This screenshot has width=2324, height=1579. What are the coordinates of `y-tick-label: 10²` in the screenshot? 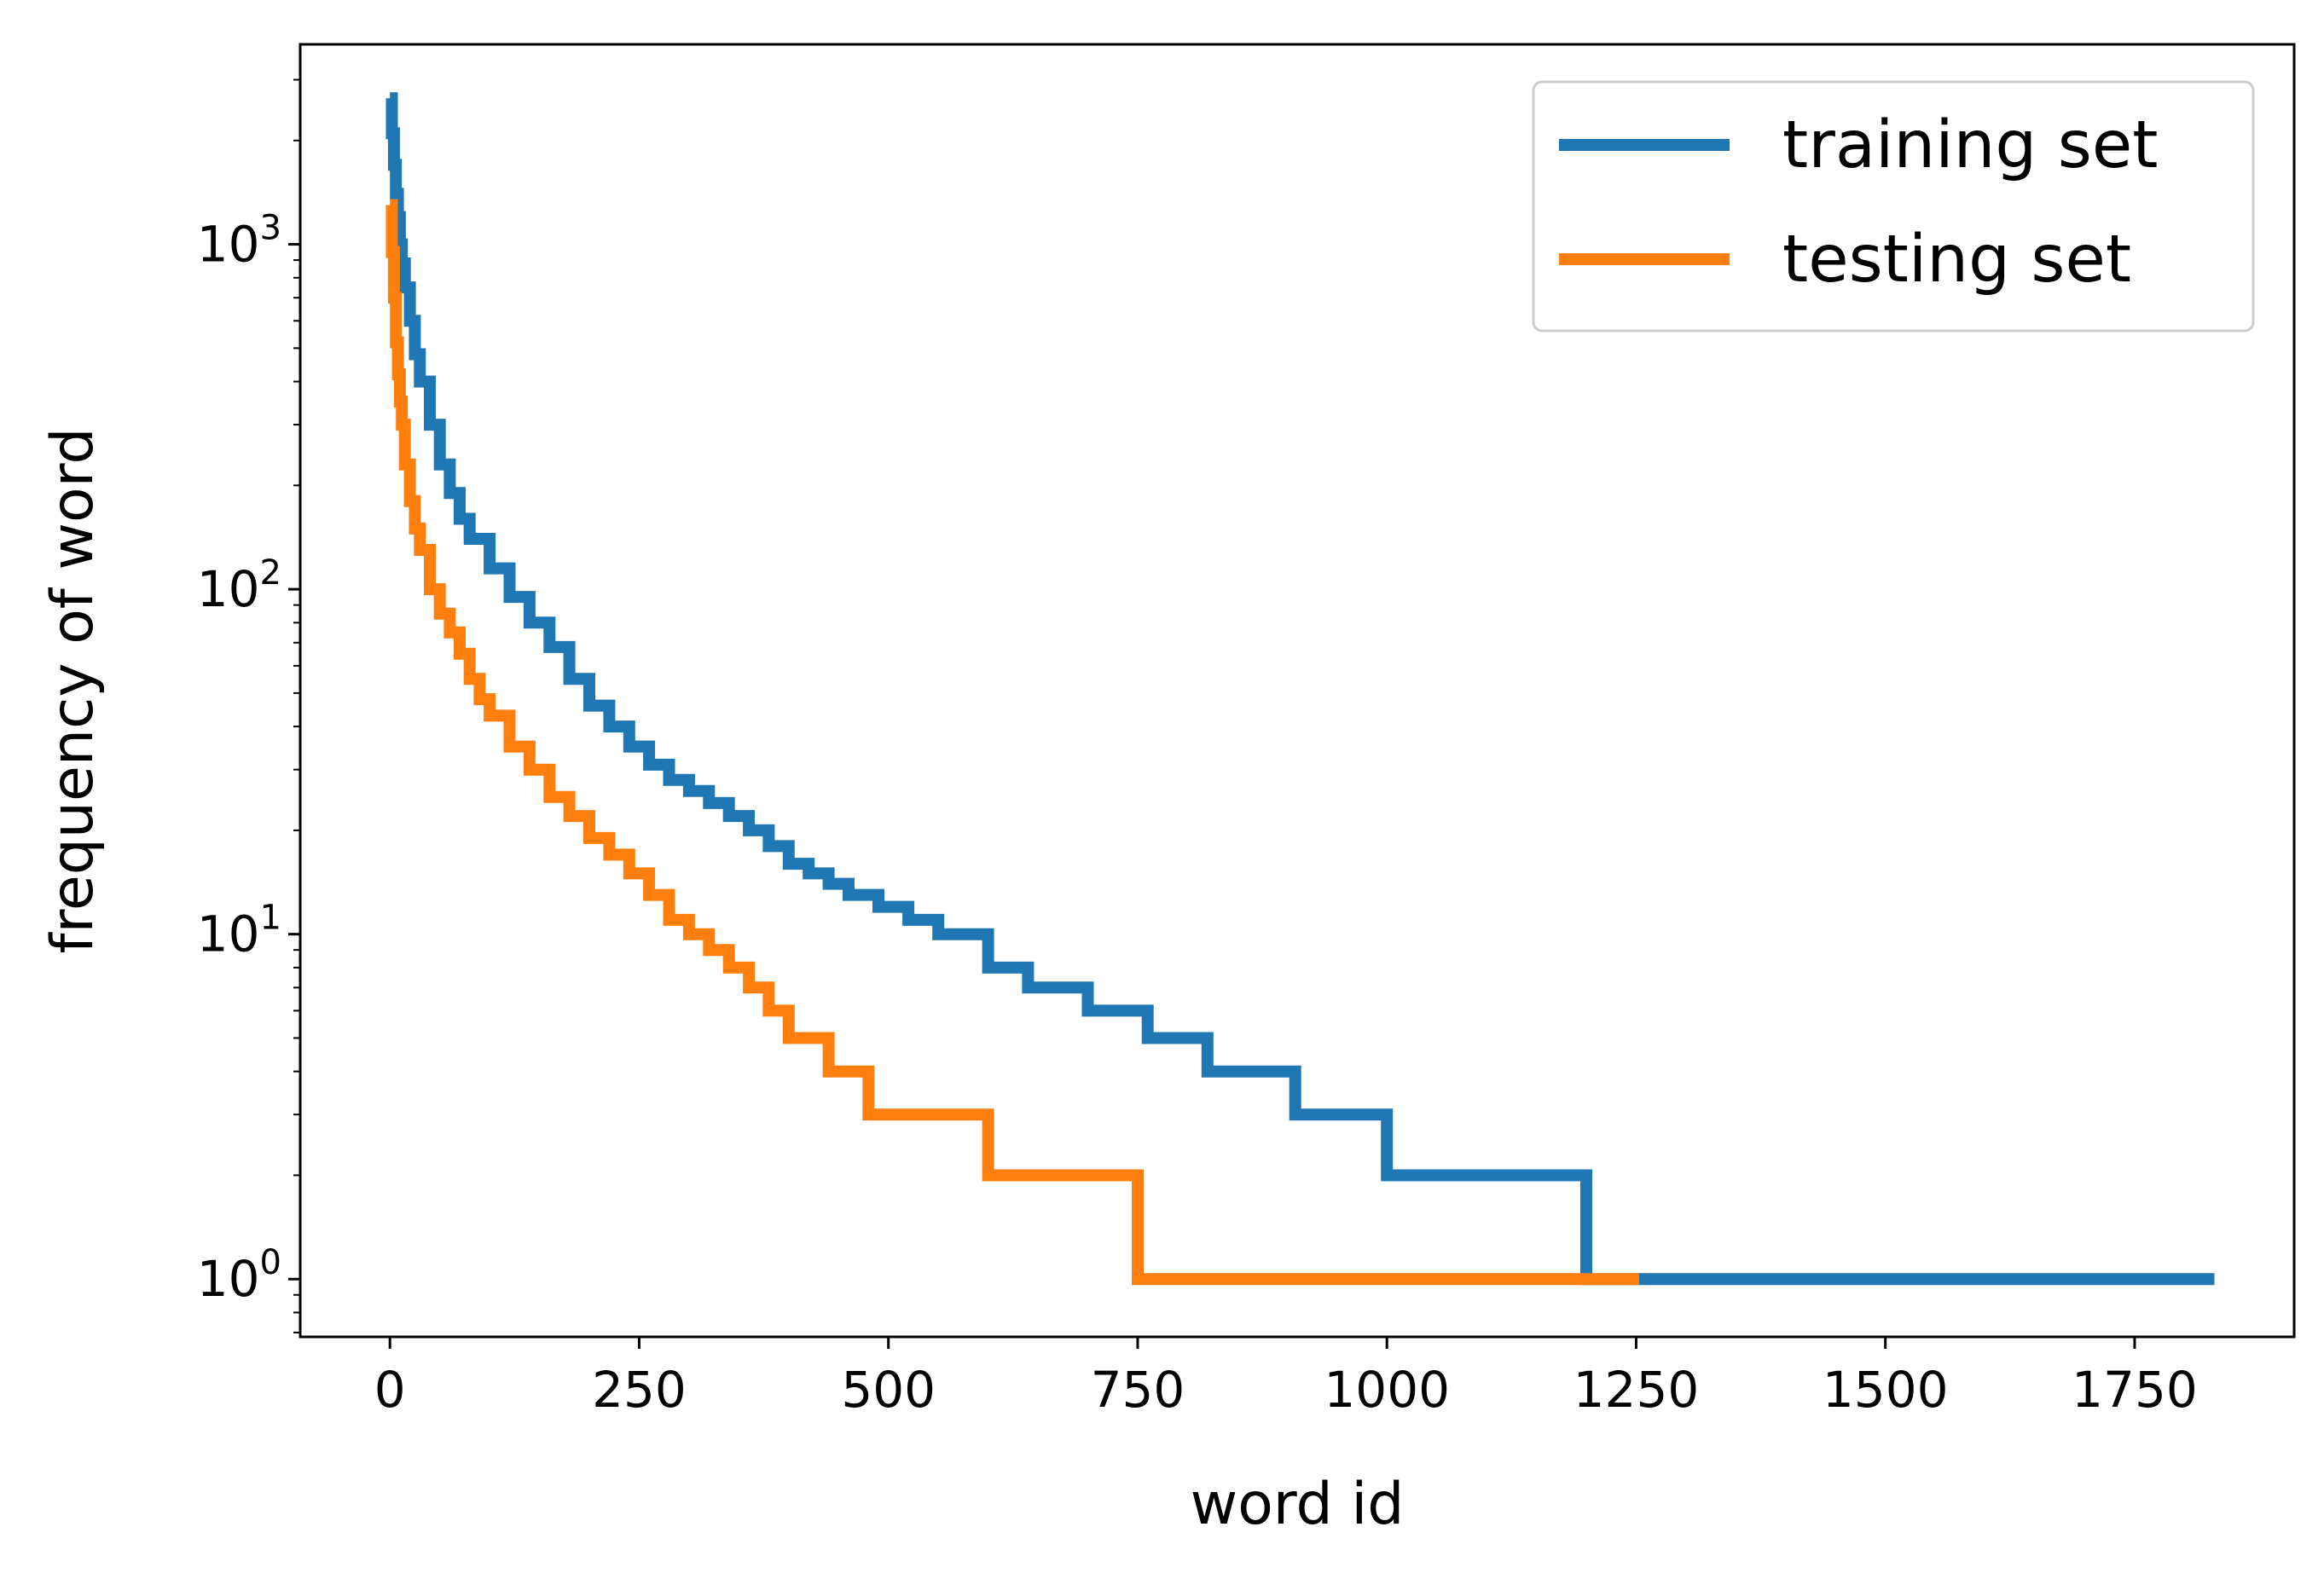 It's located at (239, 585).